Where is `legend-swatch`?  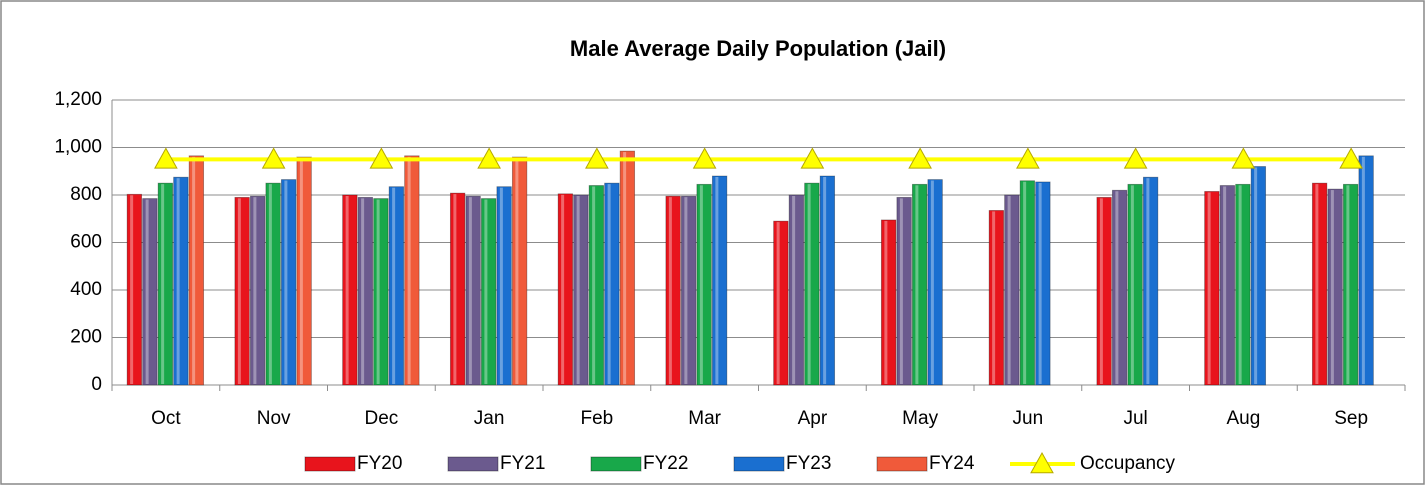 legend-swatch is located at coordinates (330, 464).